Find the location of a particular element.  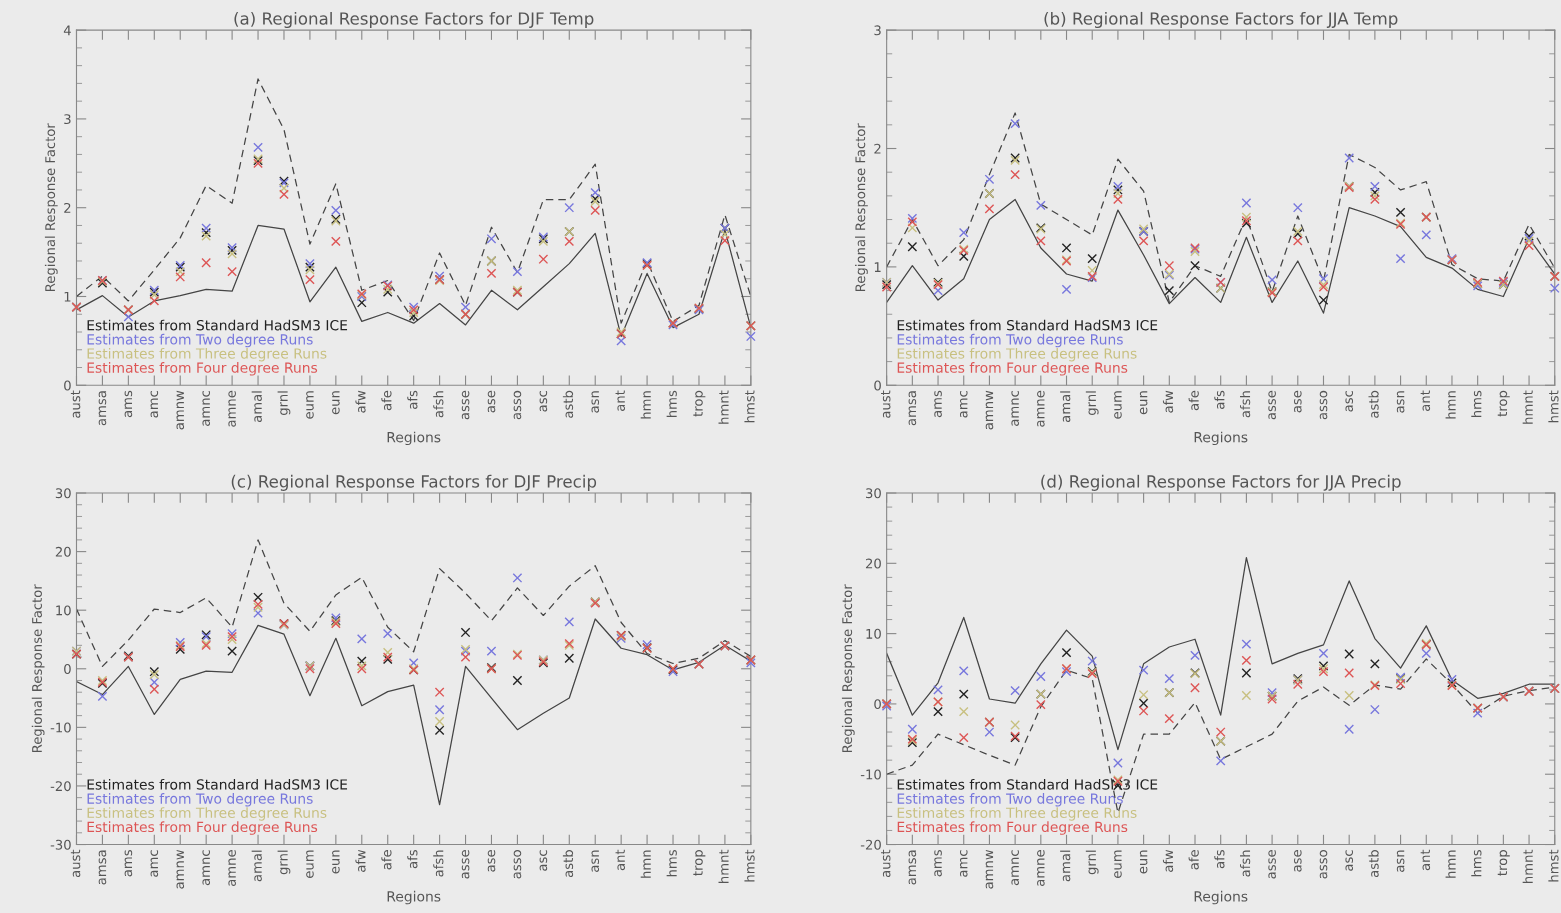

y-tick-label: 2 is located at coordinates (67, 207).